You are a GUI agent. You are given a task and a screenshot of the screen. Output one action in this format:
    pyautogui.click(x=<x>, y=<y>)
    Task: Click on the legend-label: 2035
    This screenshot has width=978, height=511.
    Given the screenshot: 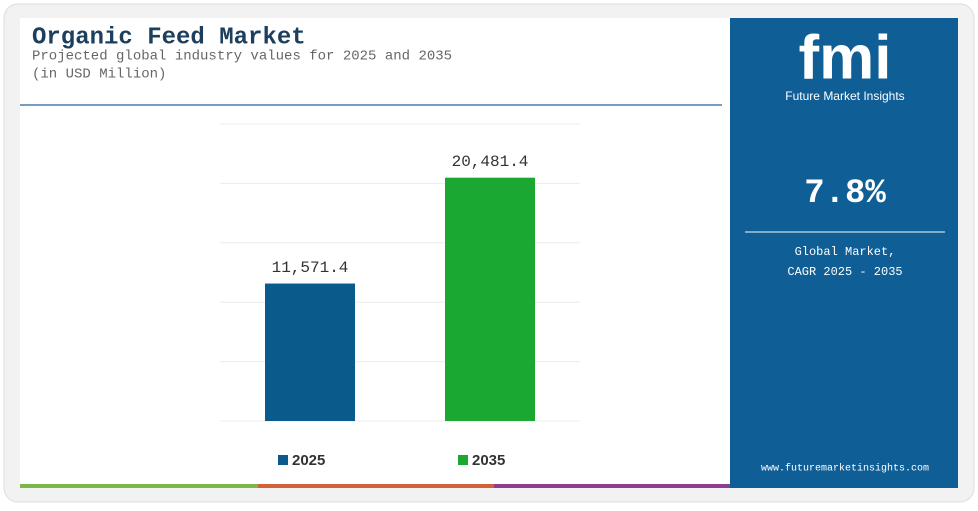 What is the action you would take?
    pyautogui.click(x=488, y=460)
    